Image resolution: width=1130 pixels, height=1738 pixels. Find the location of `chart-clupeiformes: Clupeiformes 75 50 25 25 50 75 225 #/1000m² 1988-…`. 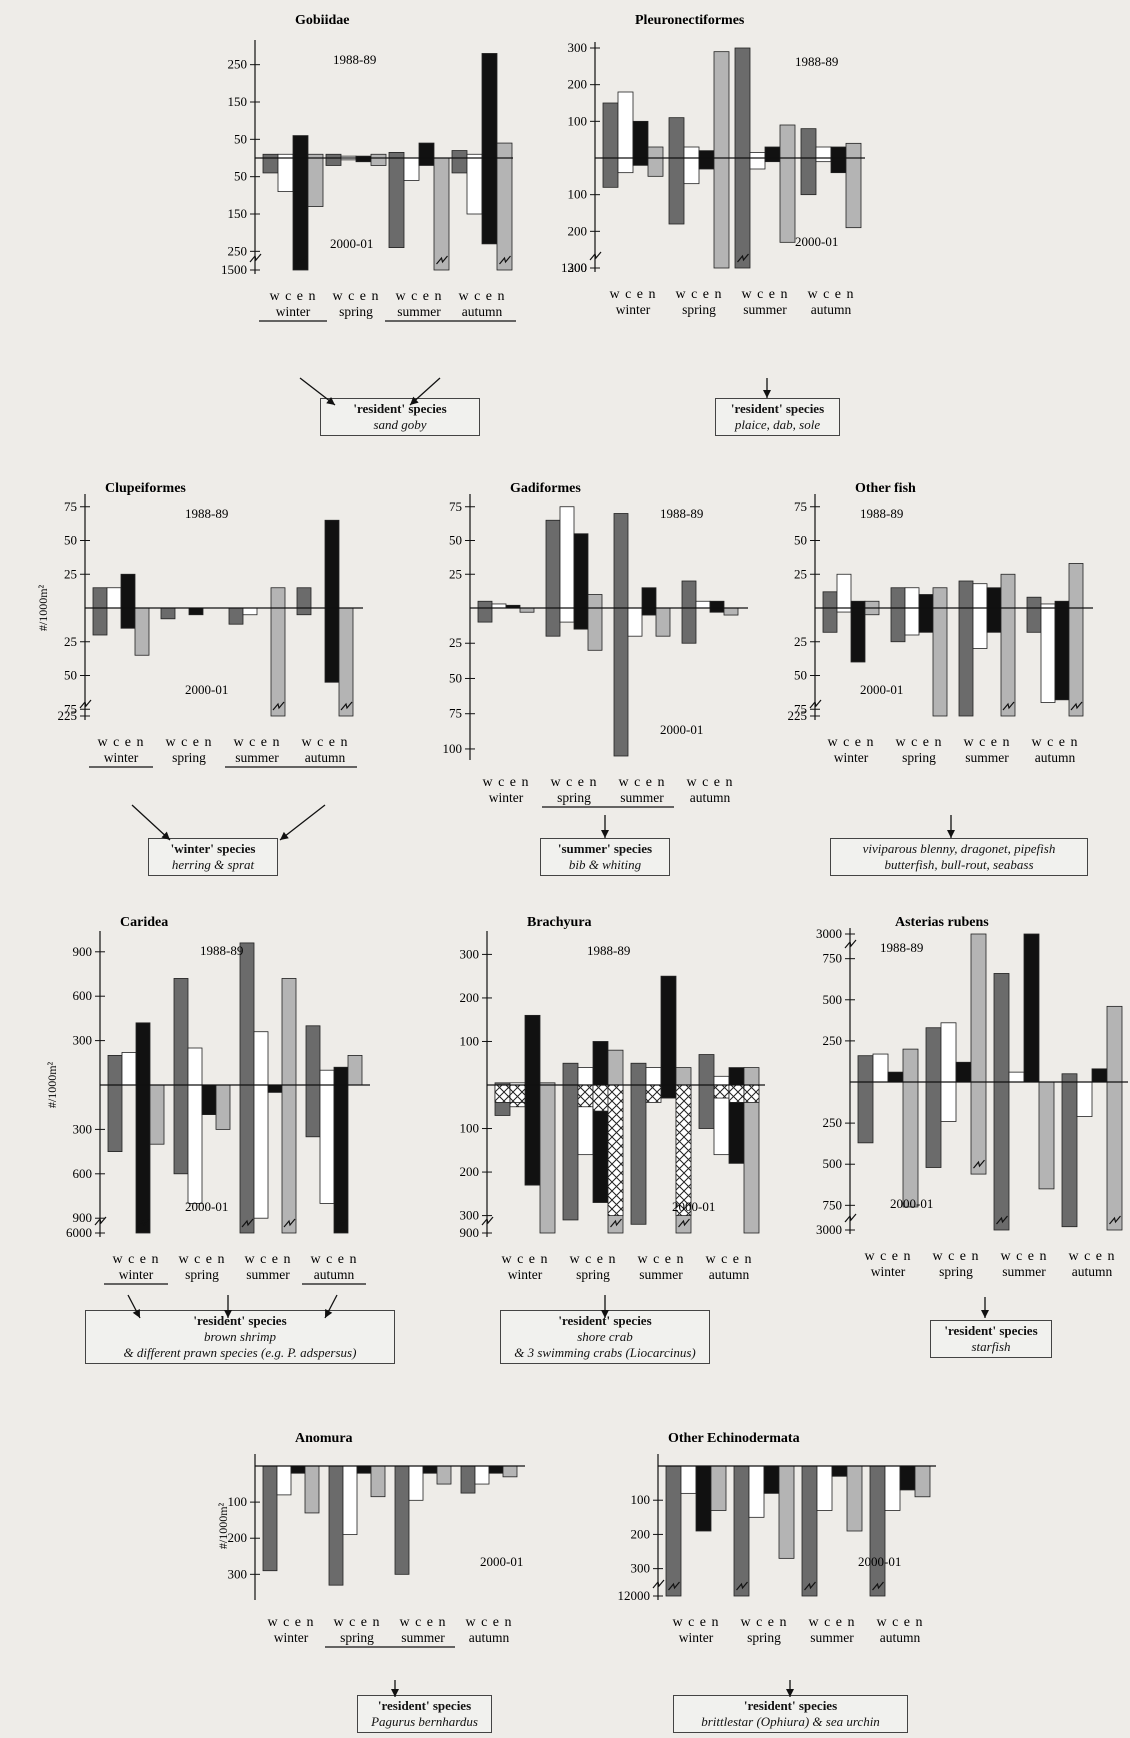

chart-clupeiformes: Clupeiformes 75 50 25 25 50 75 225 #/1000m² 1988-… is located at coordinates (206, 632).